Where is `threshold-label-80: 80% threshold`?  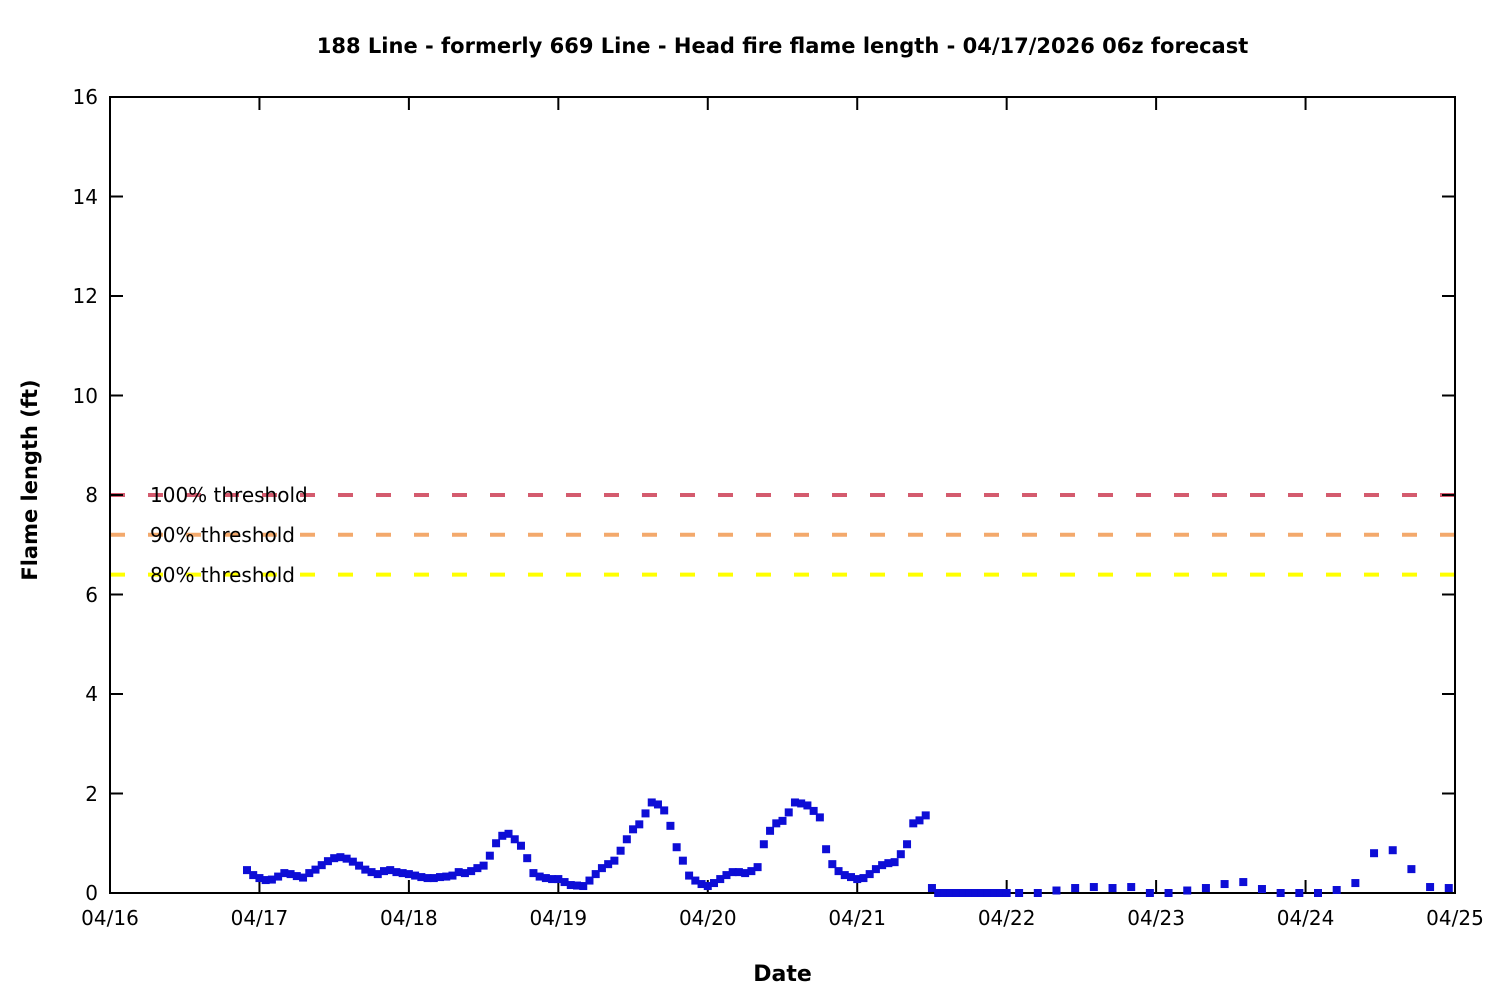 threshold-label-80: 80% threshold is located at coordinates (222, 574).